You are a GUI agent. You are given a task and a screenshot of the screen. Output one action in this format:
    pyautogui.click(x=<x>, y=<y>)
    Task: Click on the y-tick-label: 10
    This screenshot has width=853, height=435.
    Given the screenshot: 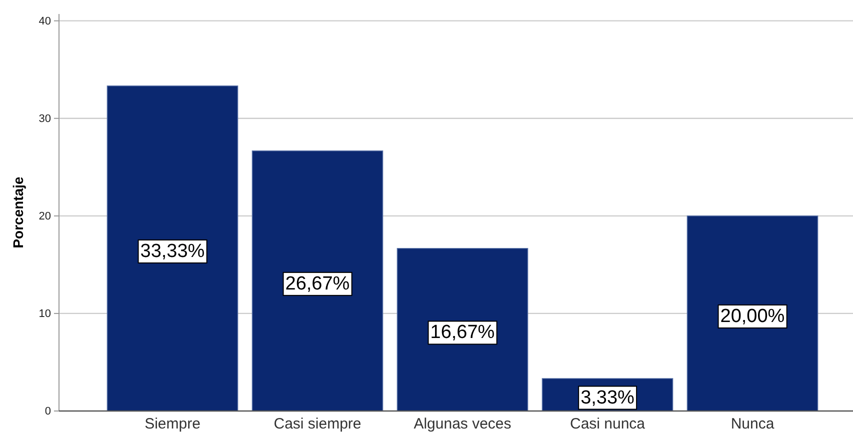 What is the action you would take?
    pyautogui.click(x=44, y=314)
    